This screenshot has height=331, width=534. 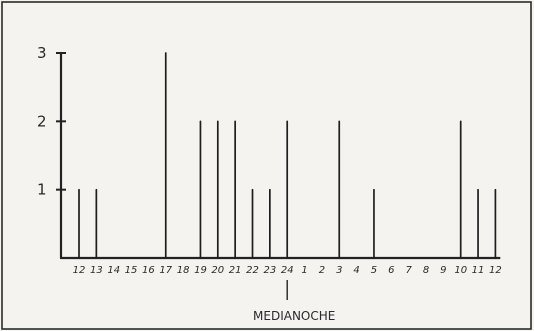 I want to click on x-tick-label: 5, so click(x=374, y=270).